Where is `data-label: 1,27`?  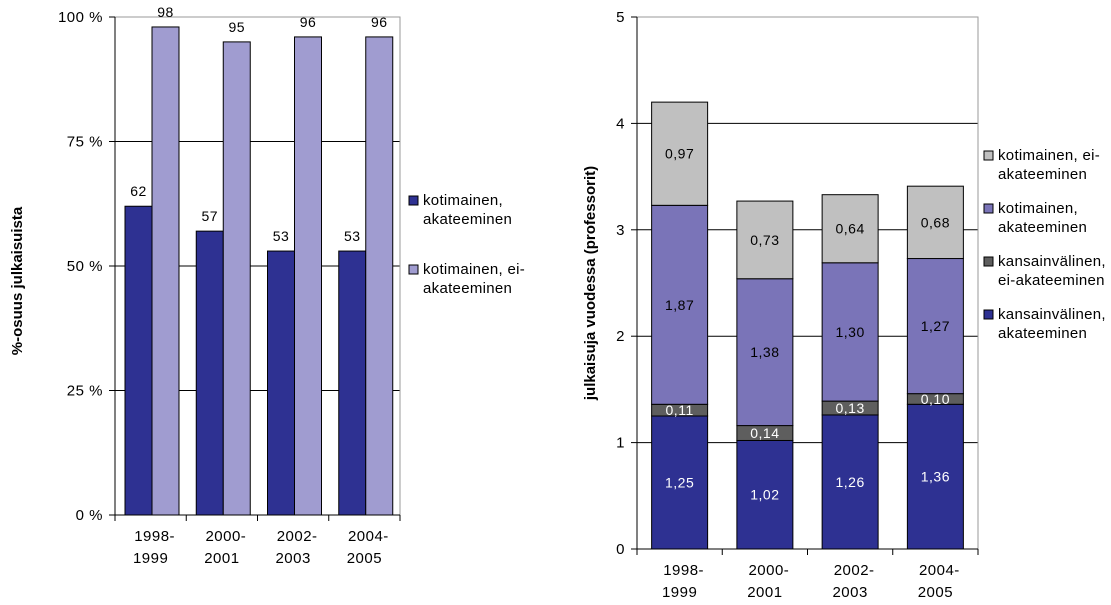
data-label: 1,27 is located at coordinates (935, 326).